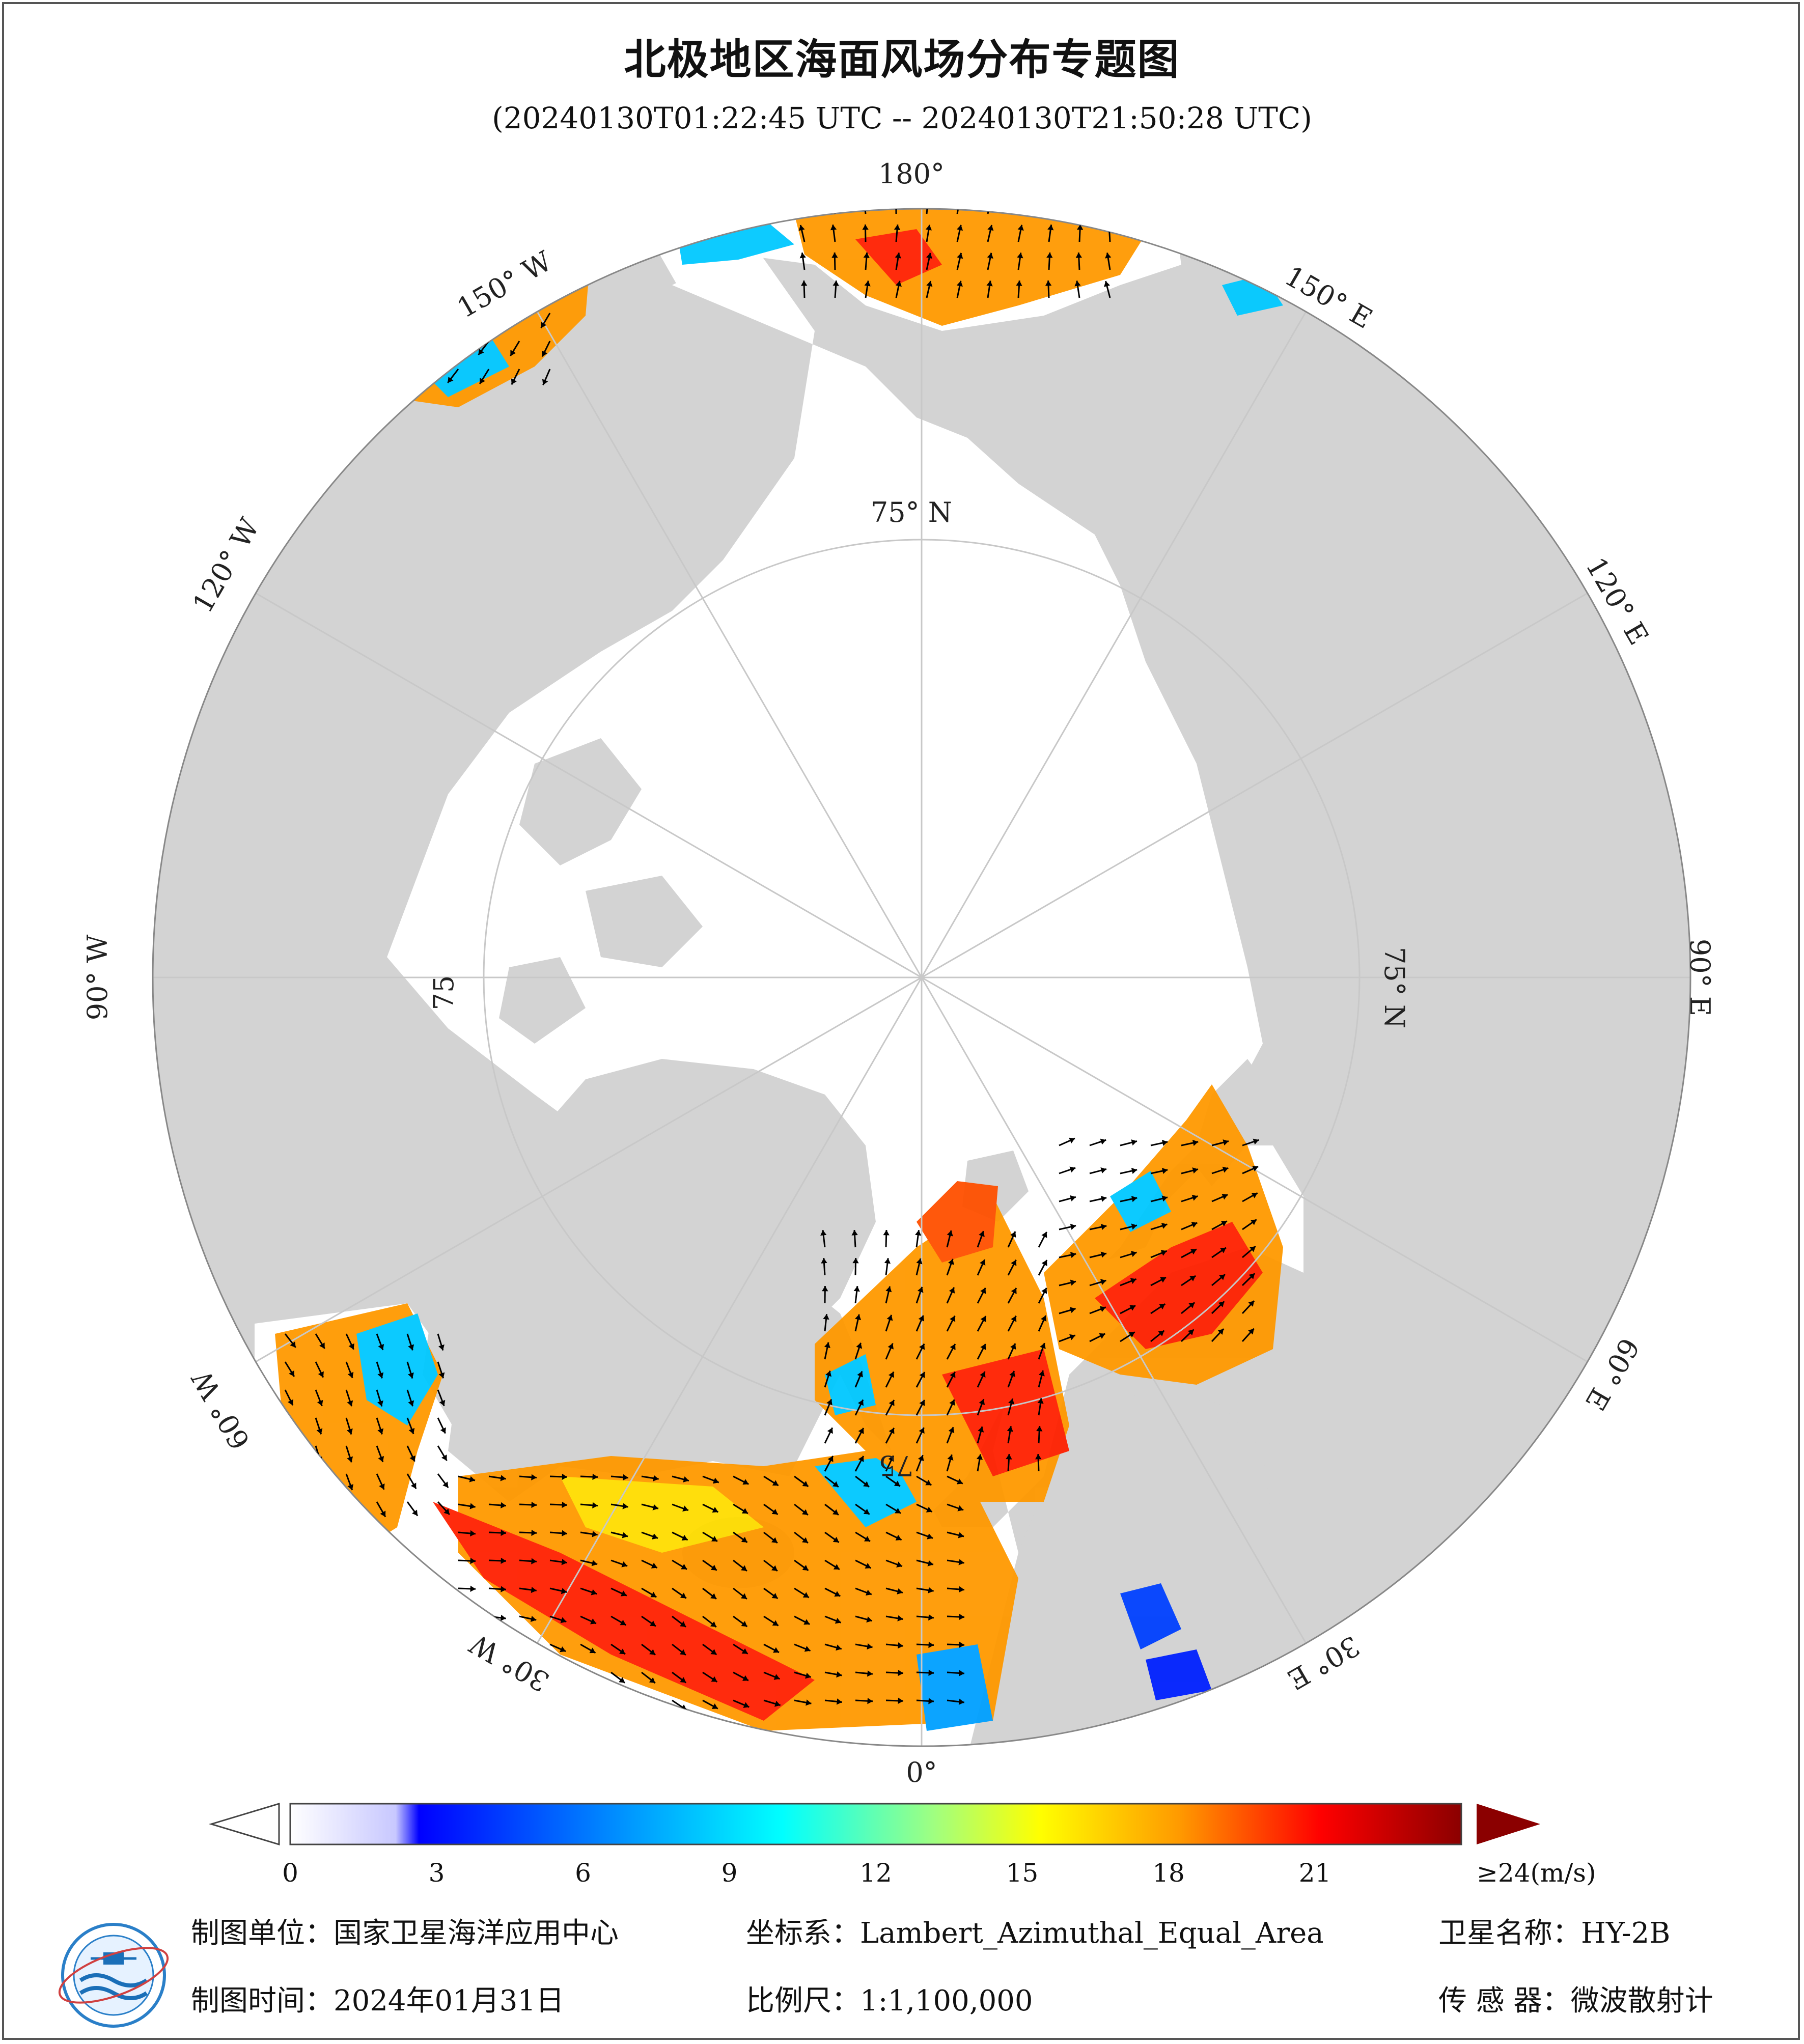 Image resolution: width=1804 pixels, height=2044 pixels. I want to click on scale-info: 比例尺：1:1,100,000, so click(889, 2001).